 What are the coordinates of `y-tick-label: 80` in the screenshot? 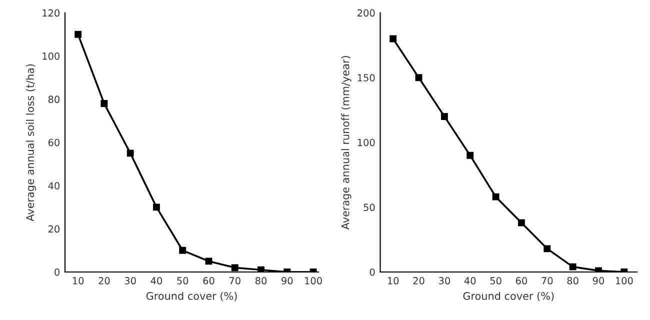 It's located at (54, 100).